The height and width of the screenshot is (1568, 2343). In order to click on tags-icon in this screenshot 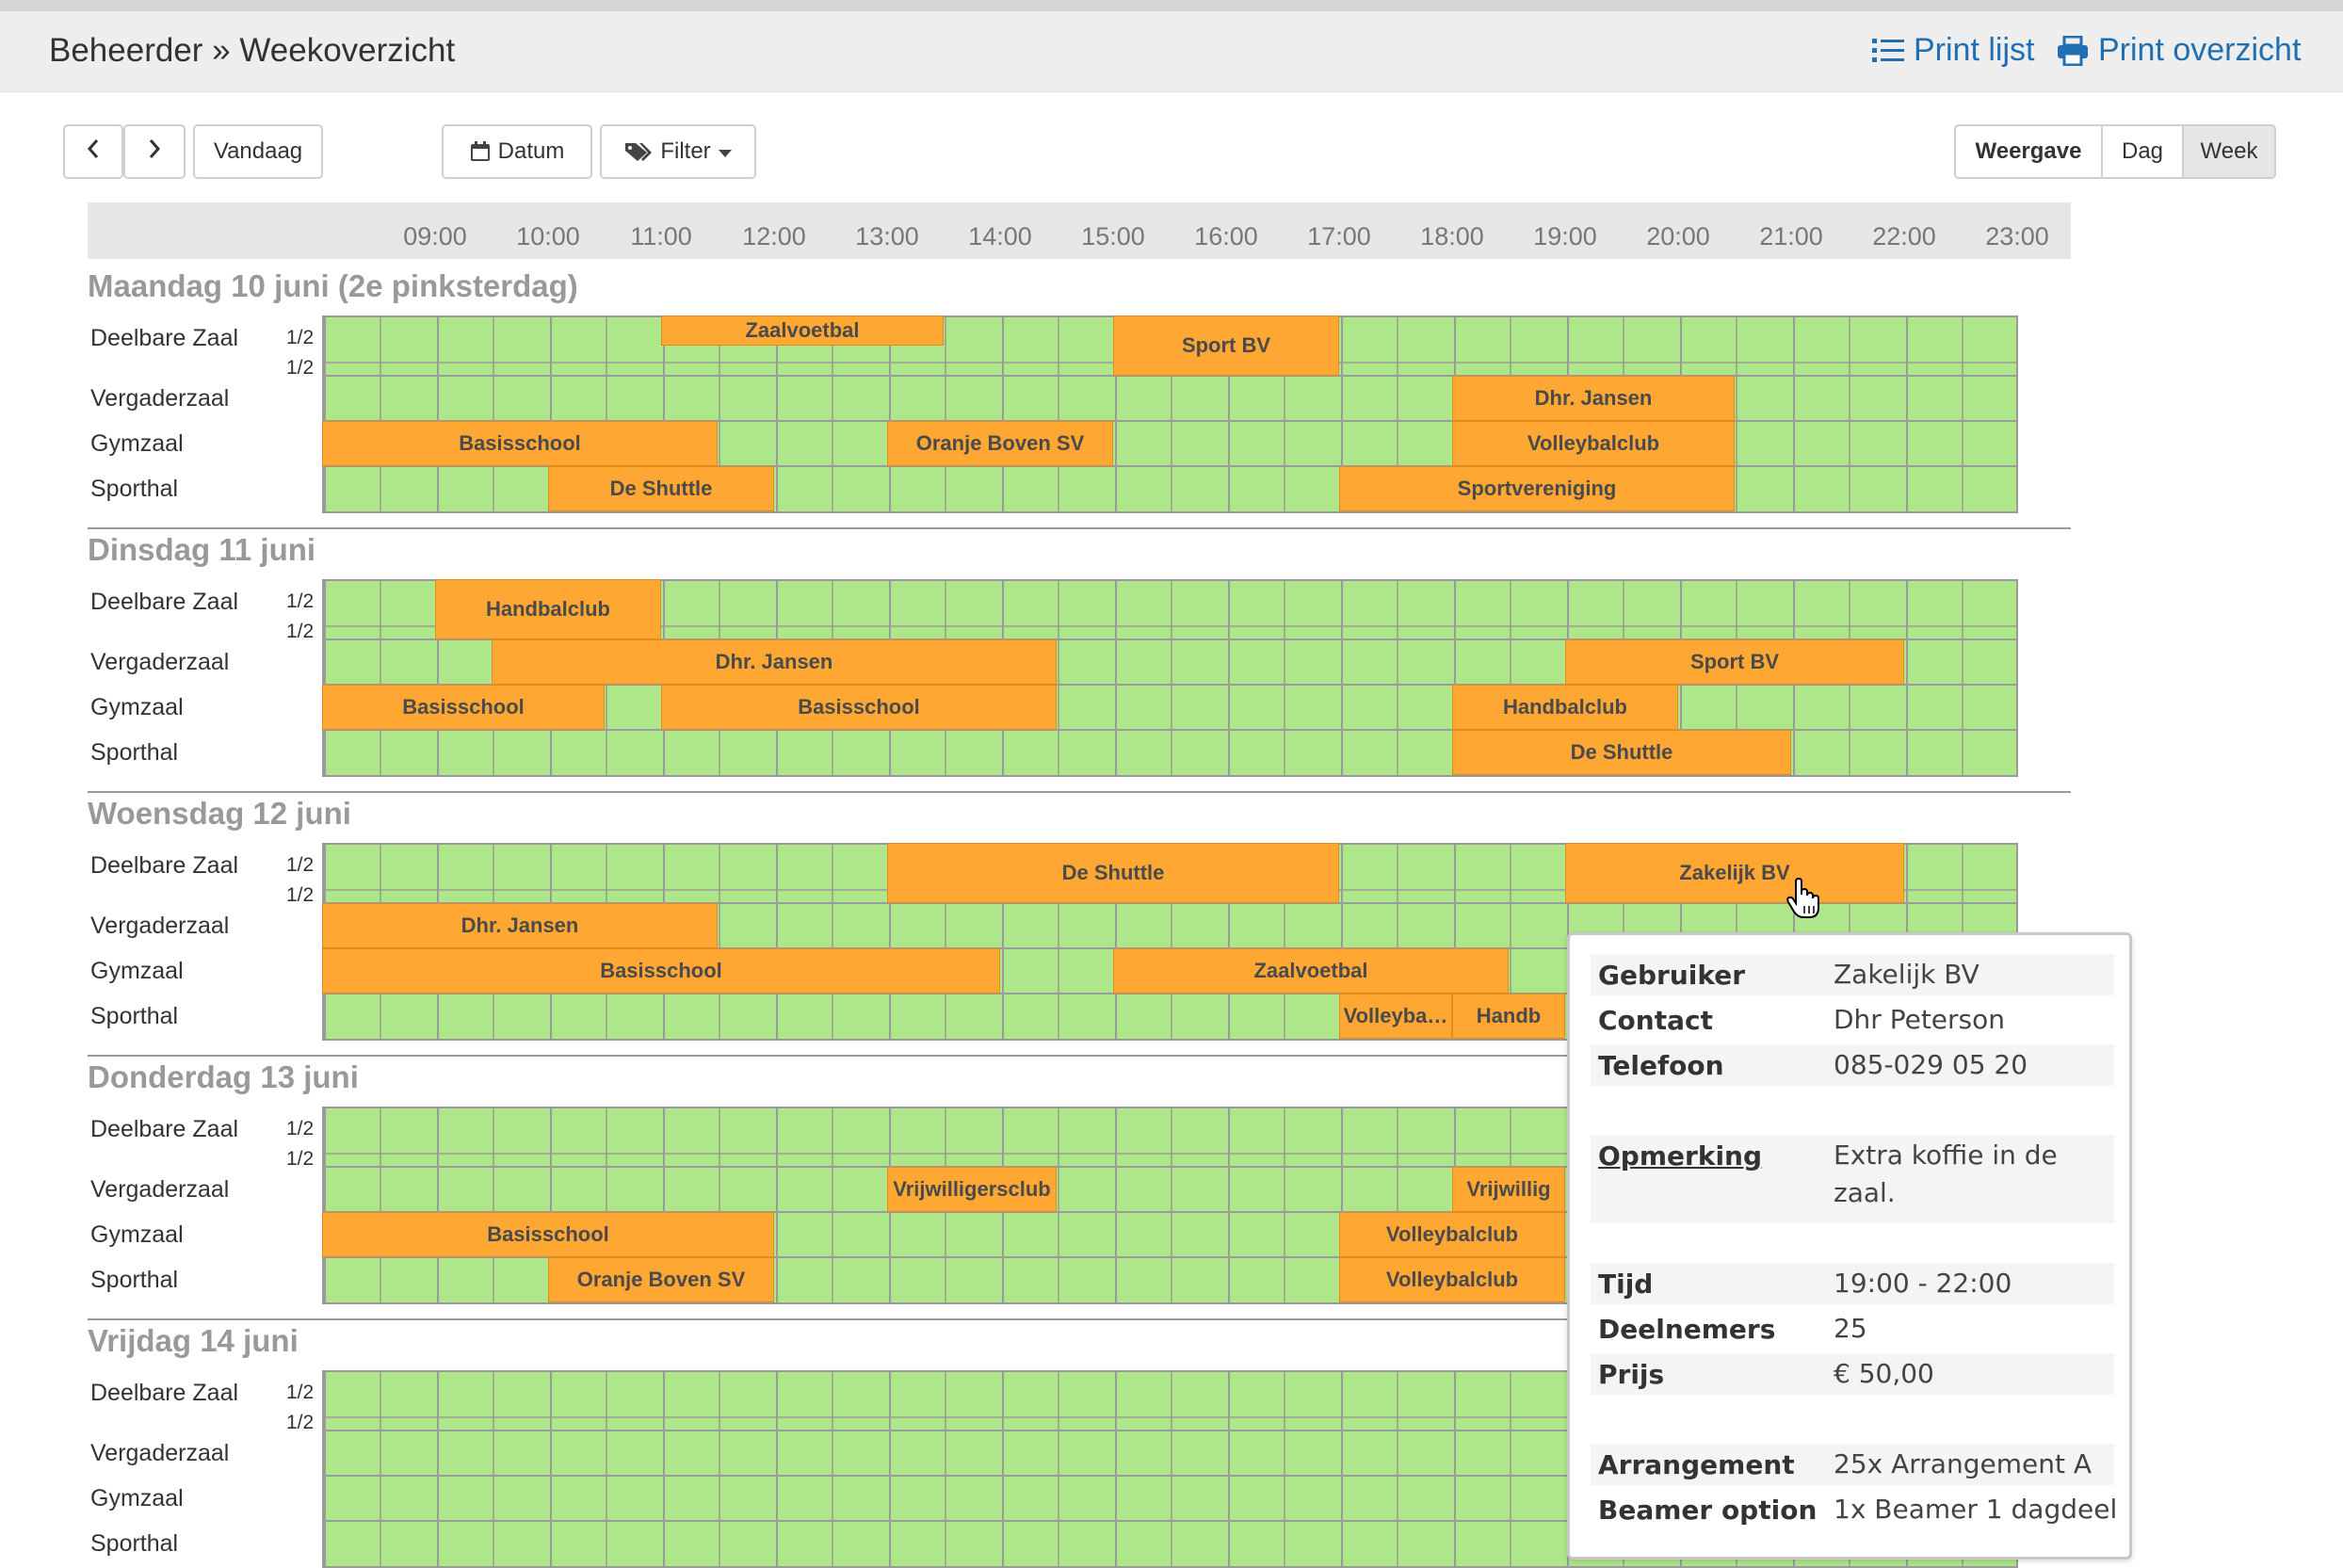, I will do `click(639, 151)`.